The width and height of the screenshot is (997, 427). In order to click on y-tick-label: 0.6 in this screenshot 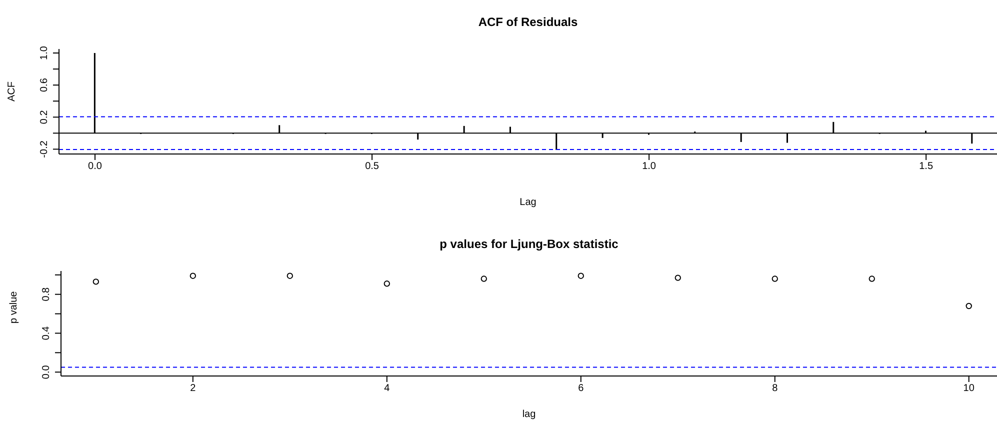, I will do `click(44, 85)`.